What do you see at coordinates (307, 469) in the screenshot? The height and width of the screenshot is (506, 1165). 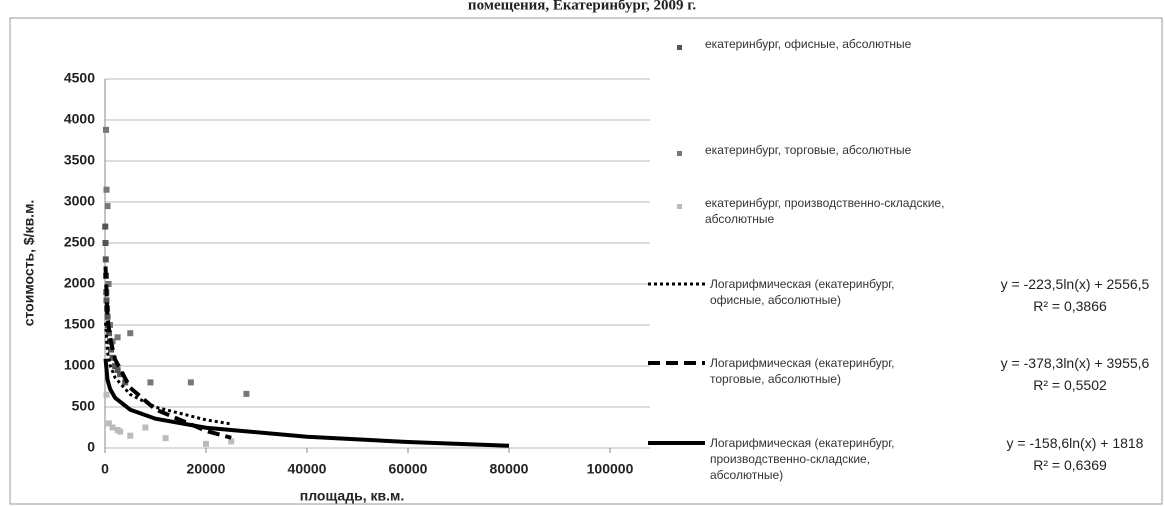 I see `x-tick-label: 40000` at bounding box center [307, 469].